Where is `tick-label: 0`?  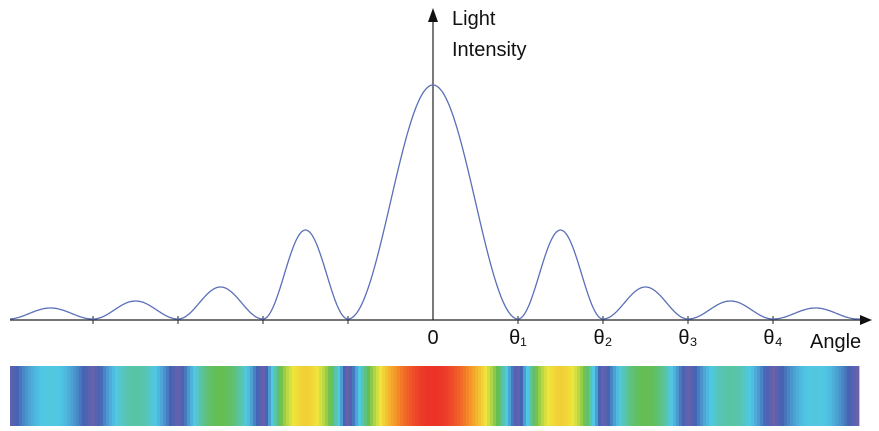 tick-label: 0 is located at coordinates (432, 338).